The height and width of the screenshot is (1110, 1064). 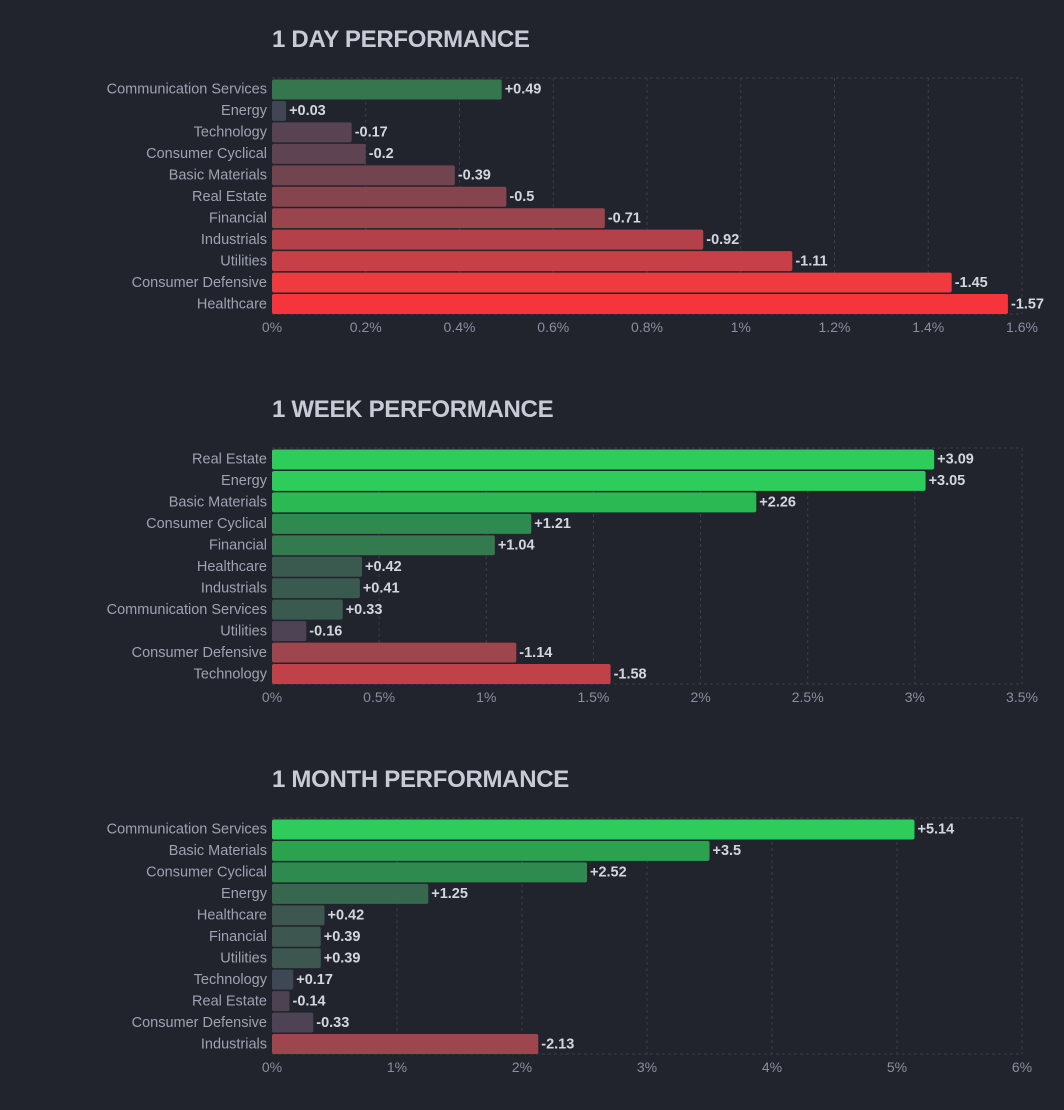 What do you see at coordinates (955, 460) in the screenshot?
I see `value-label: +3.09` at bounding box center [955, 460].